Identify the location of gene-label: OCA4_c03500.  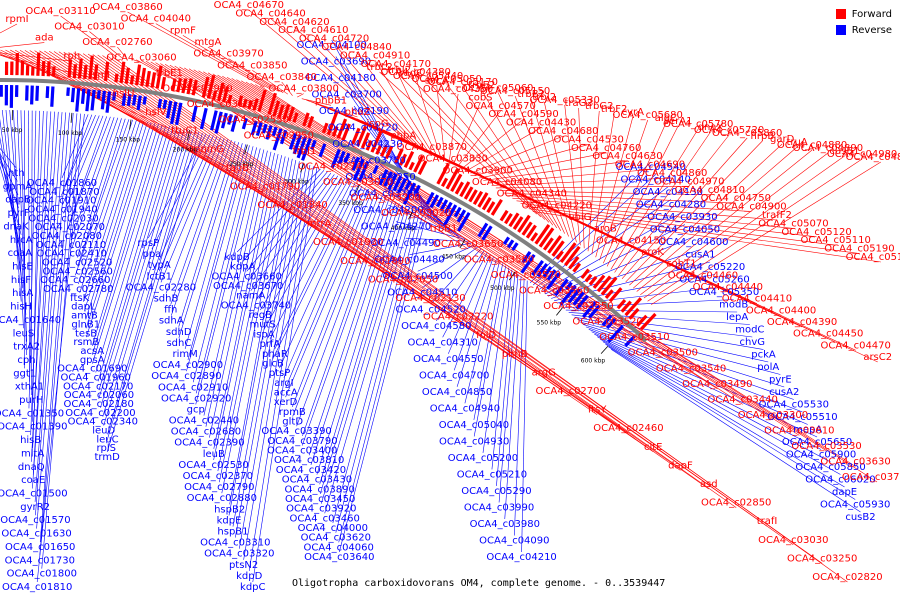
(663, 353).